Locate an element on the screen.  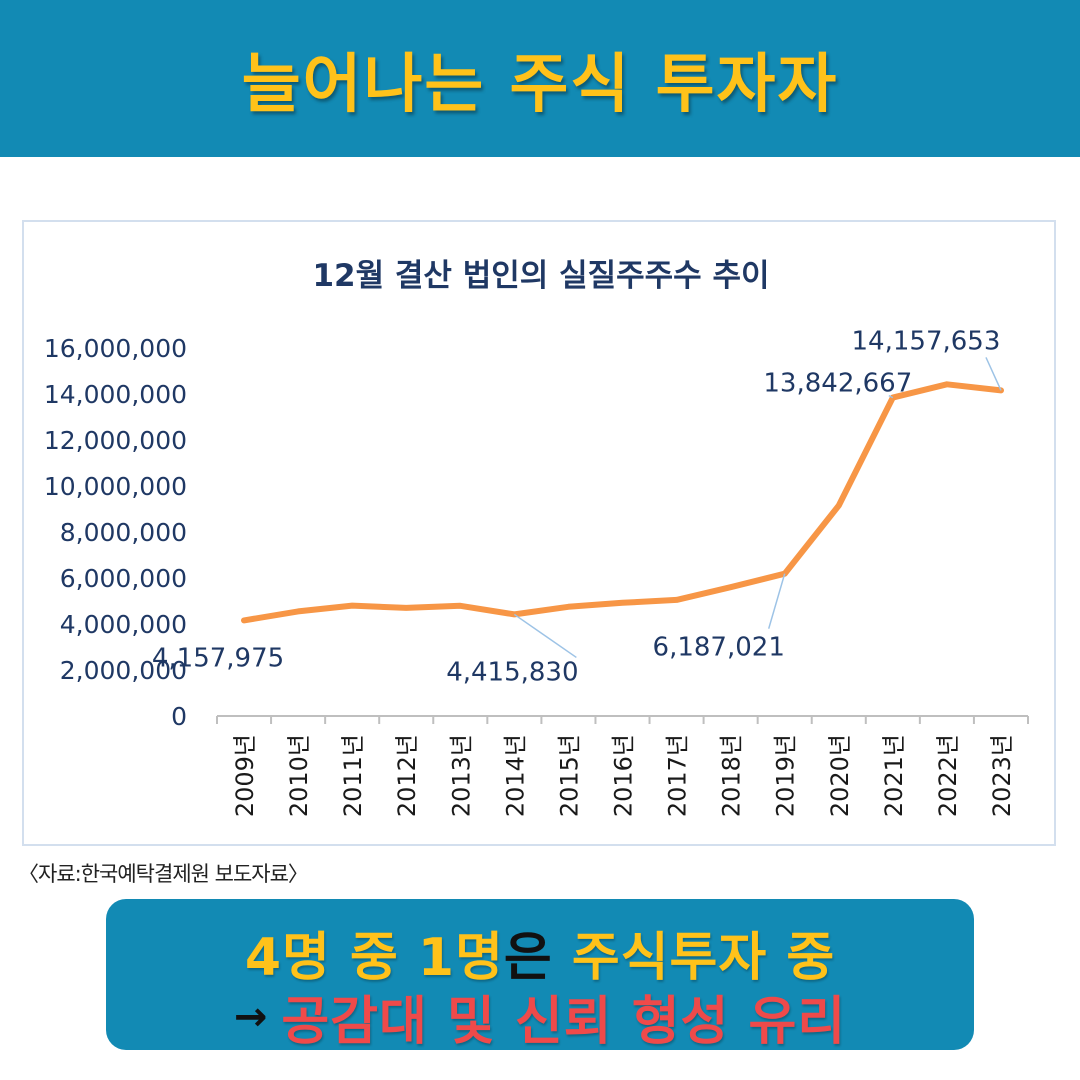
x-tick-label: 2009년 is located at coordinates (245, 775).